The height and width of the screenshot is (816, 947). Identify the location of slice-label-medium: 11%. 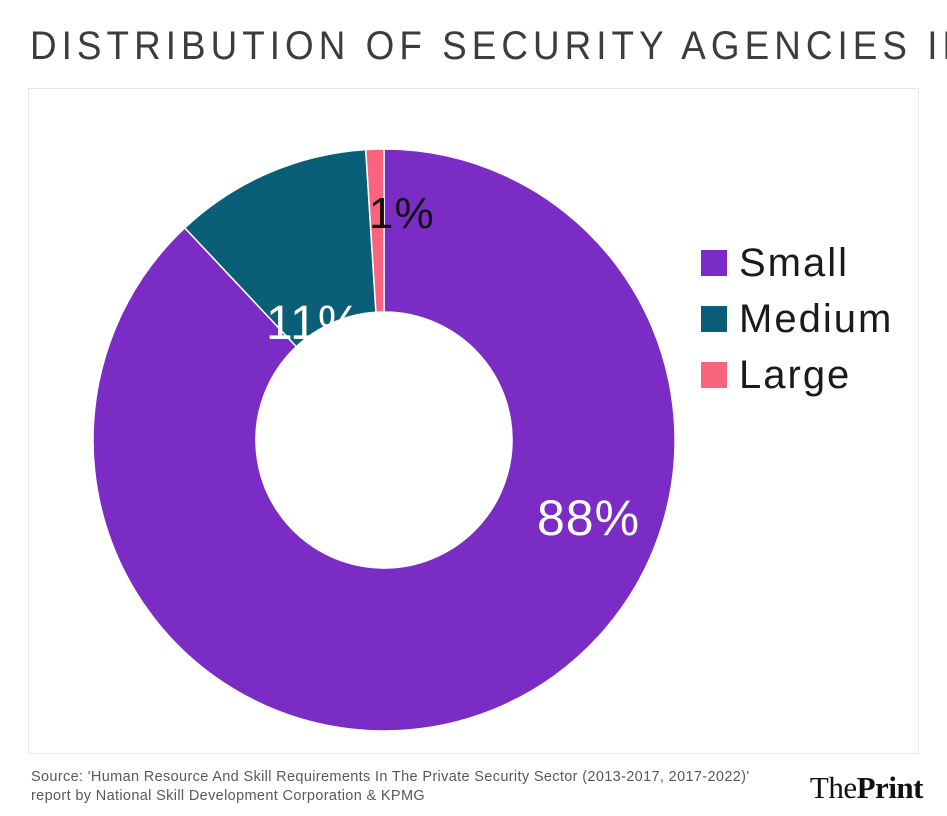
(314, 323).